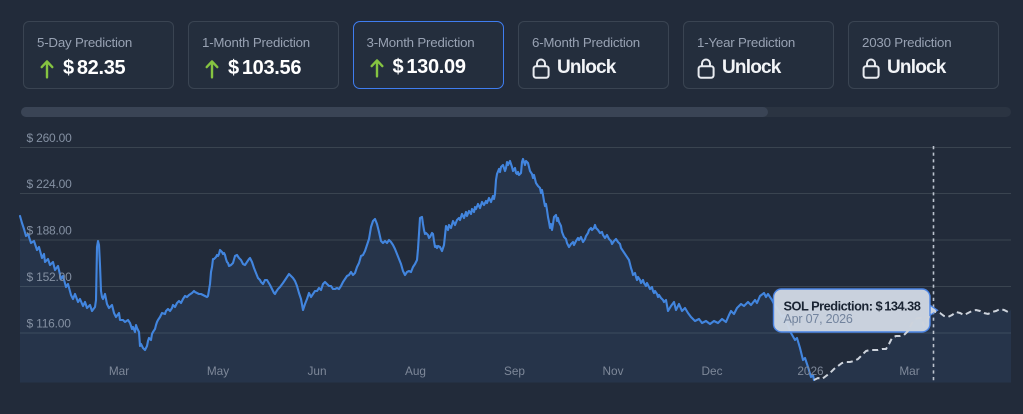  Describe the element at coordinates (50, 230) in the screenshot. I see `svg-text: $ 188.00` at that location.